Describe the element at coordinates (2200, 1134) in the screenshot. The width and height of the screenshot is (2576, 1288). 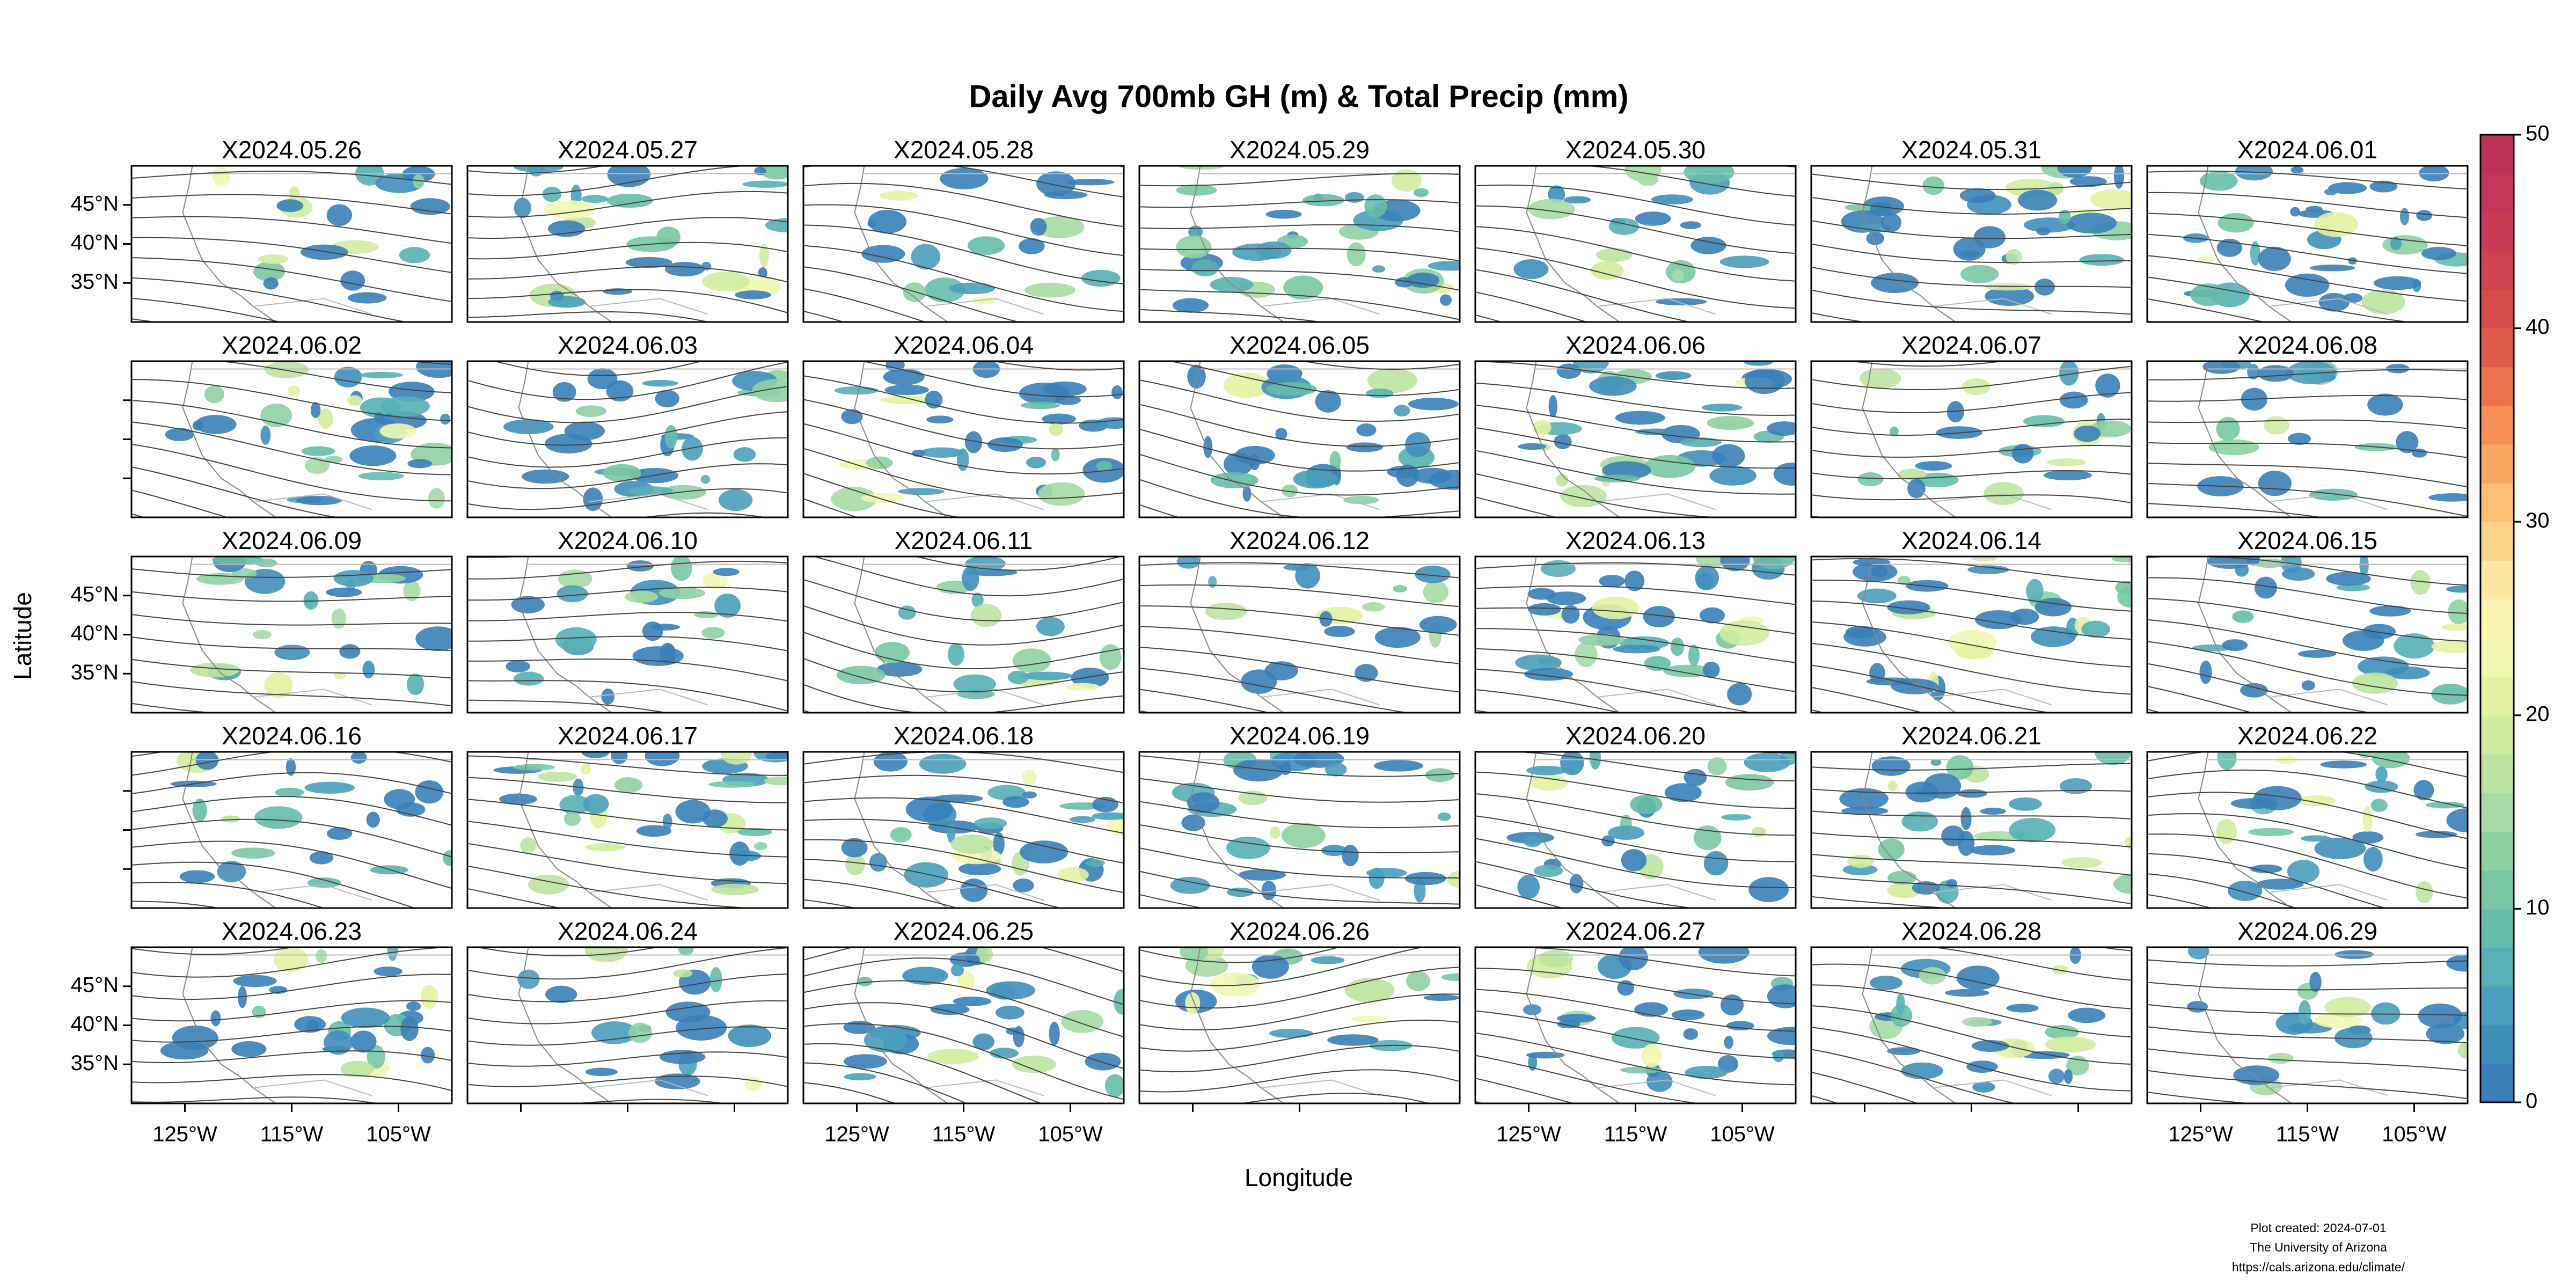
I see `x-tick-label: 125°W` at that location.